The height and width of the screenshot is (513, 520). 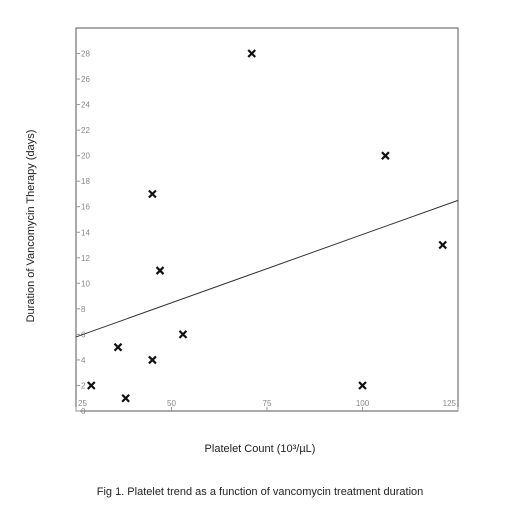 I want to click on x-tick-label: 125, so click(x=450, y=403).